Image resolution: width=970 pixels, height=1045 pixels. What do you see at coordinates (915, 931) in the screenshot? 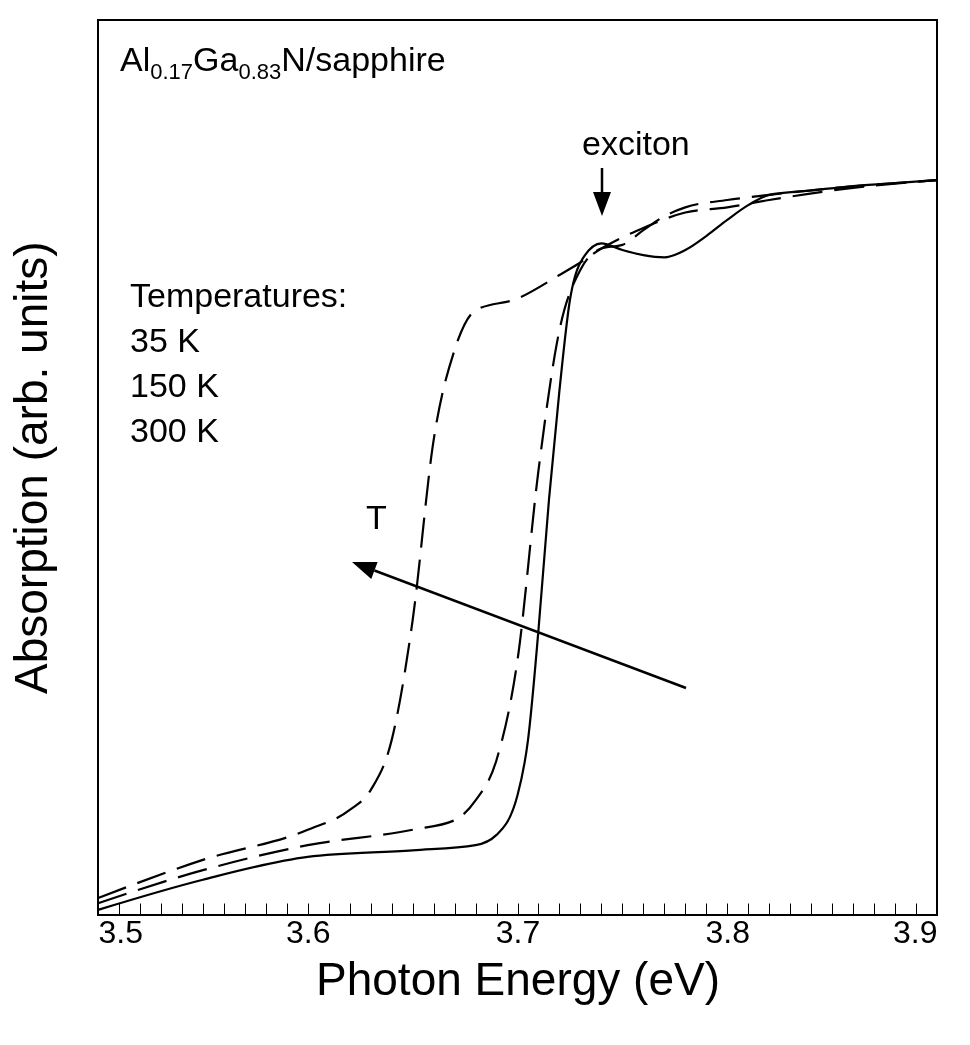
I see `x-tick-label: 3.9` at bounding box center [915, 931].